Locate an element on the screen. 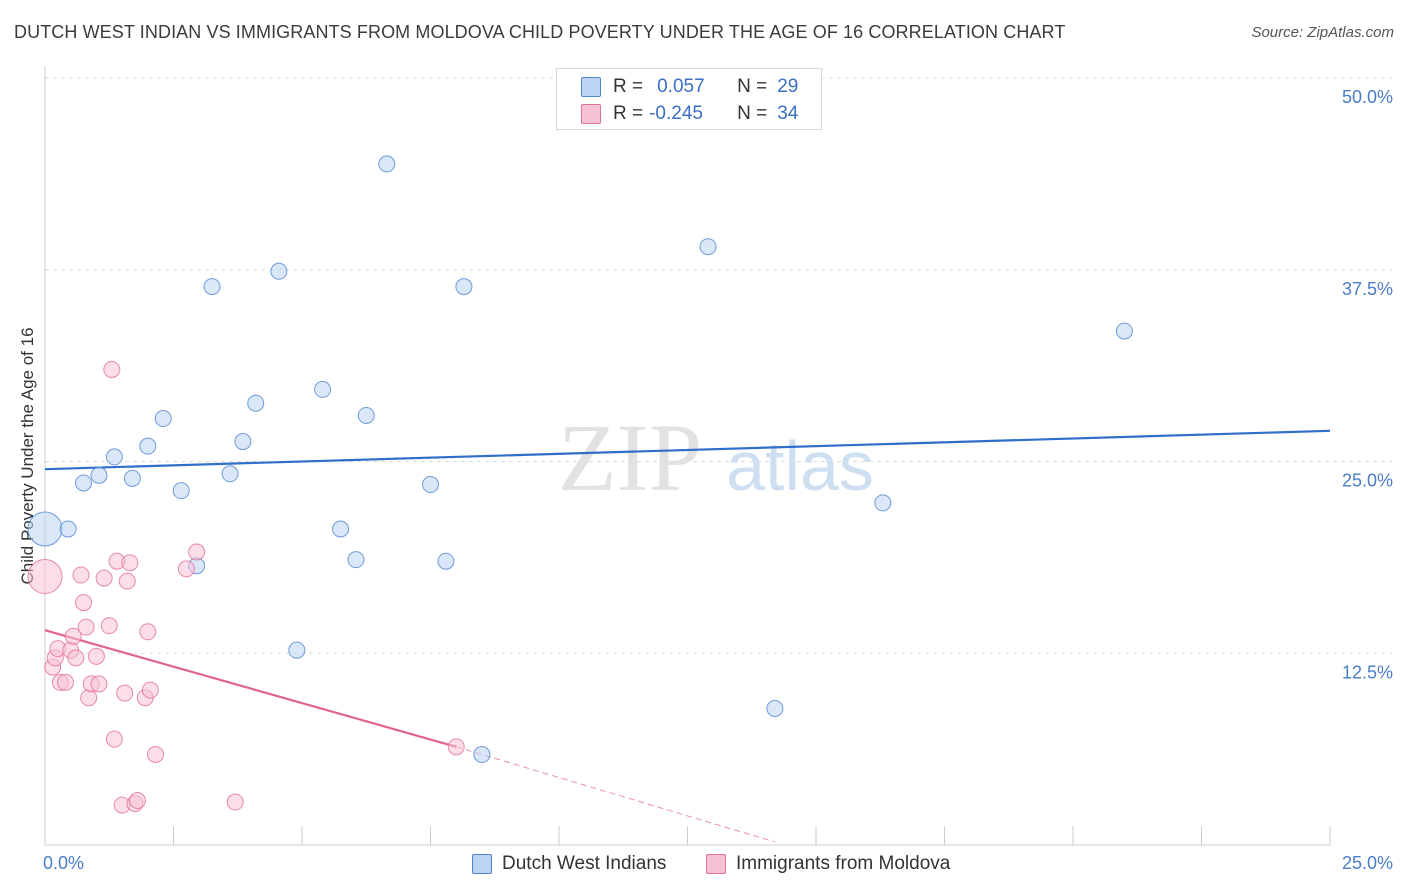  legend-r-value: -0.245 is located at coordinates (676, 113).